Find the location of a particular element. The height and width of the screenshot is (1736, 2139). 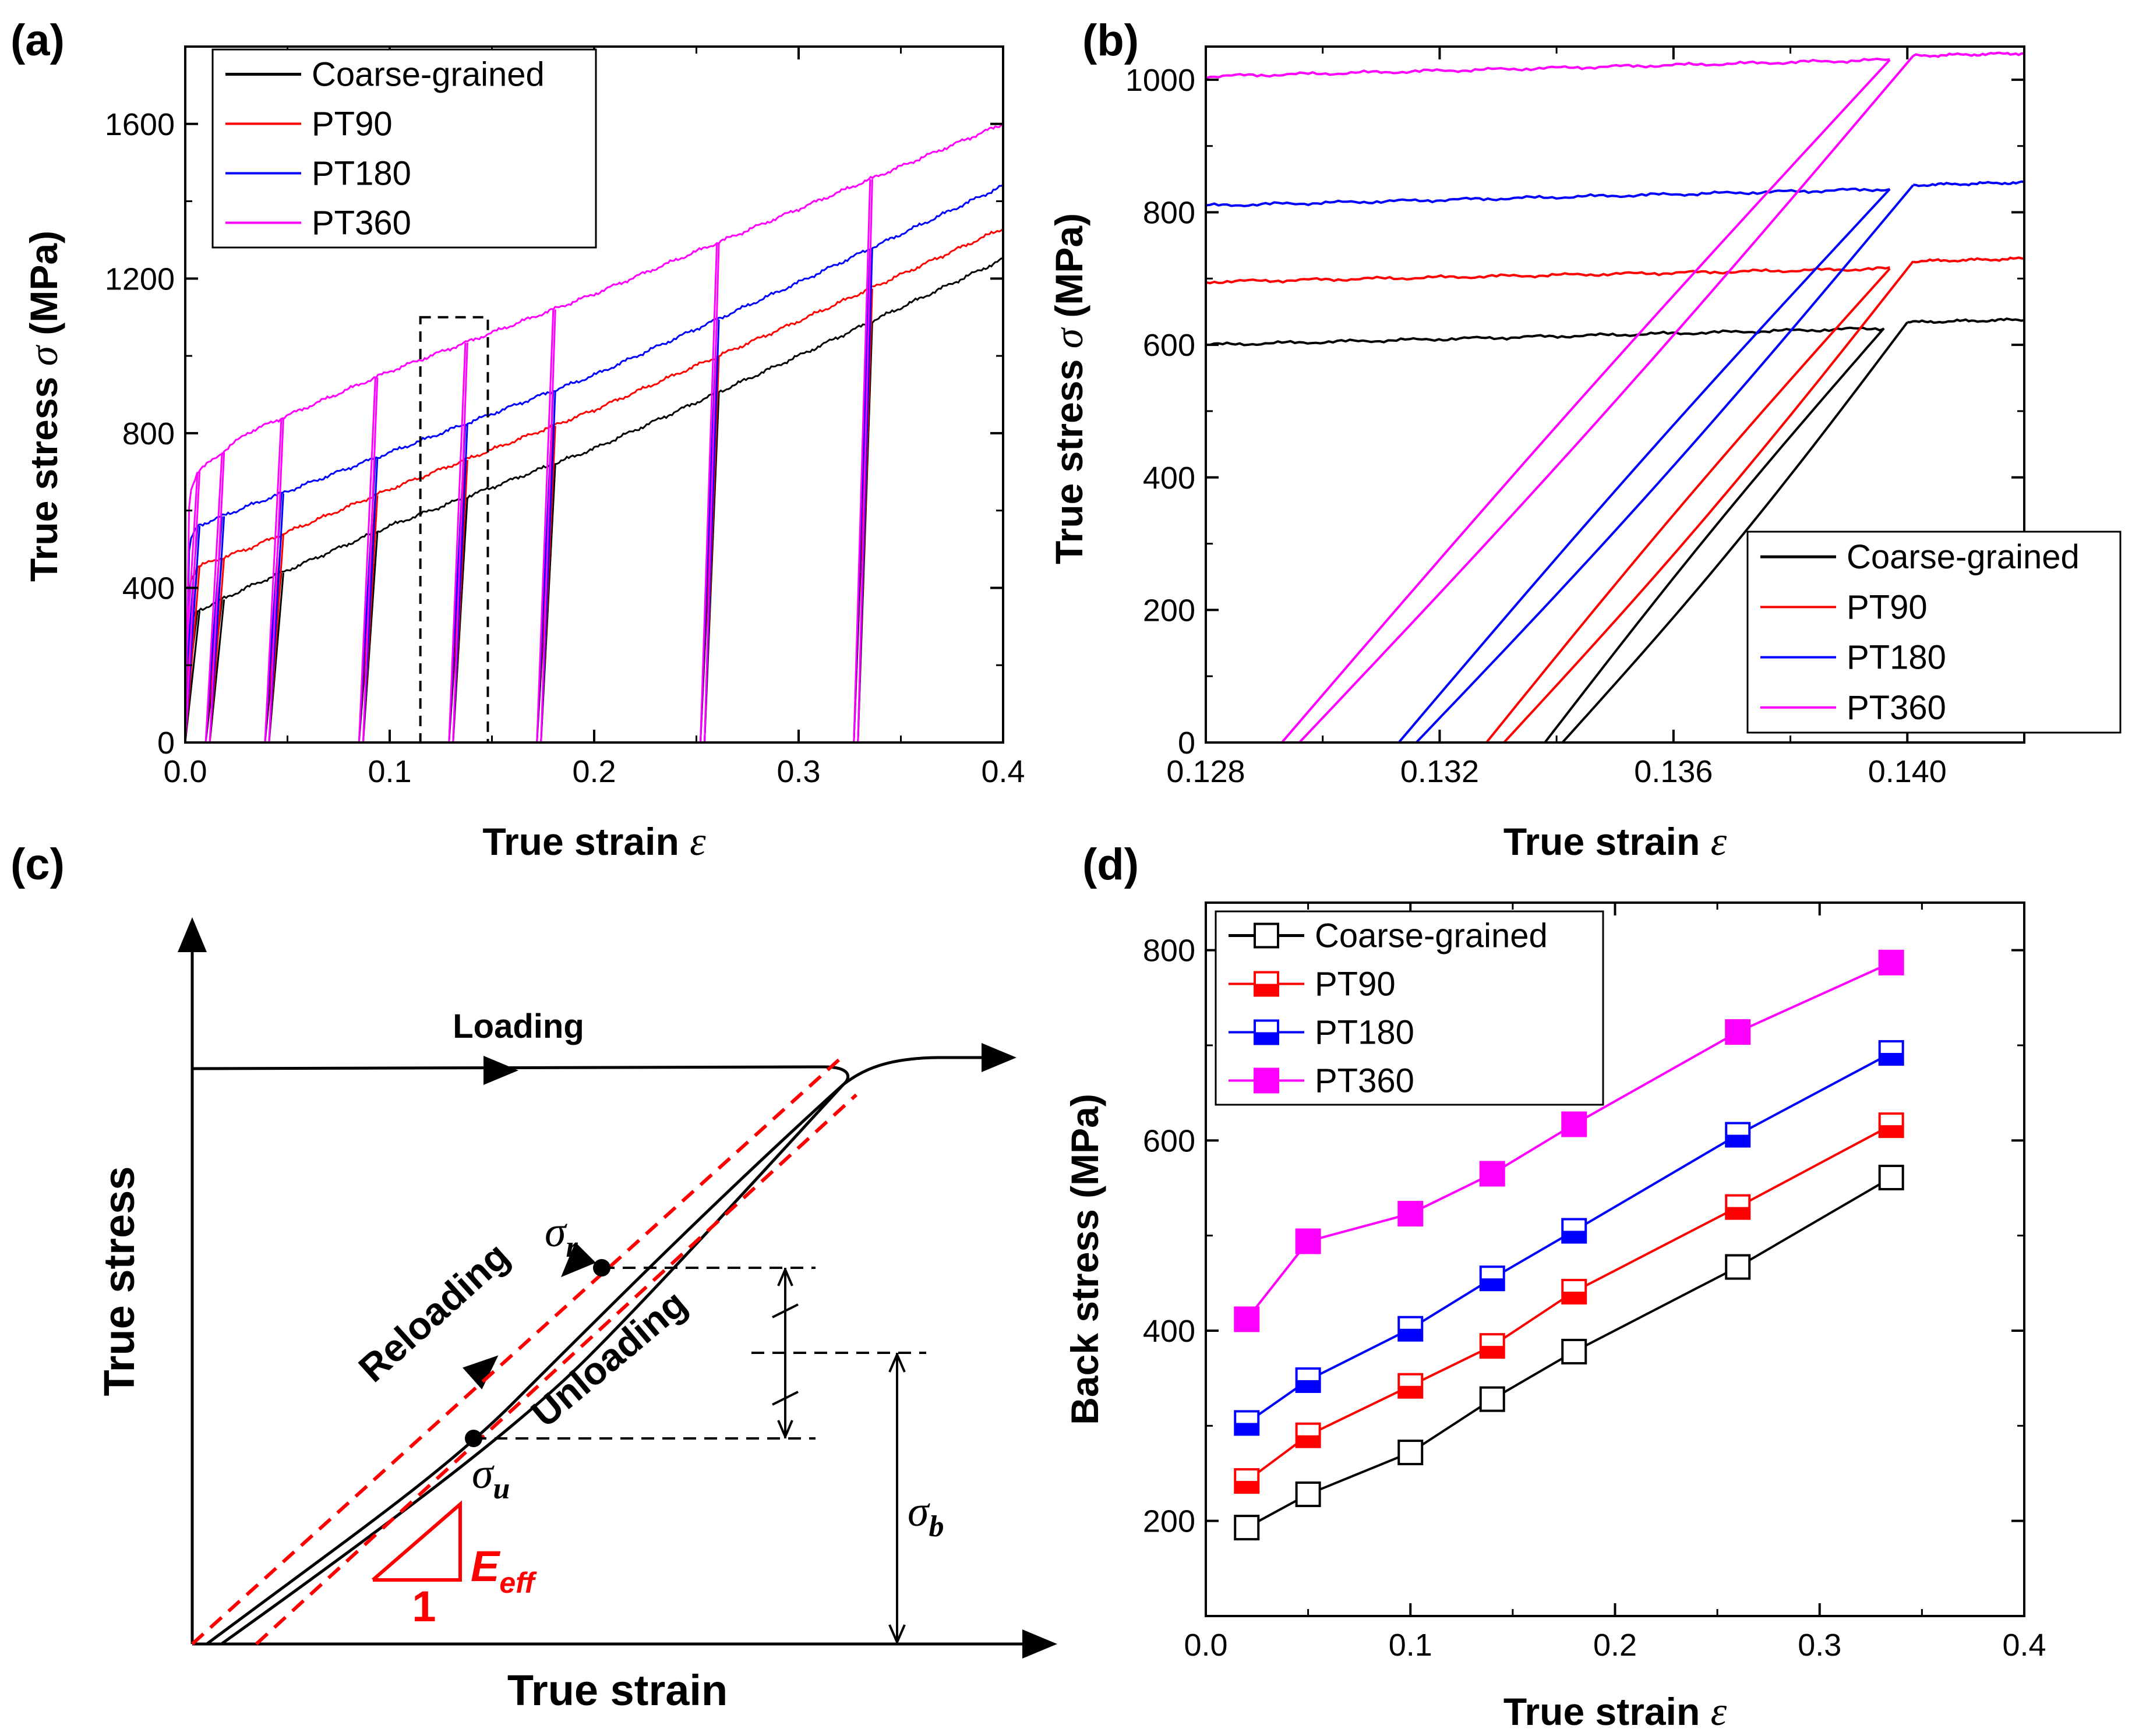

panel-letter: (d) is located at coordinates (1110, 865).